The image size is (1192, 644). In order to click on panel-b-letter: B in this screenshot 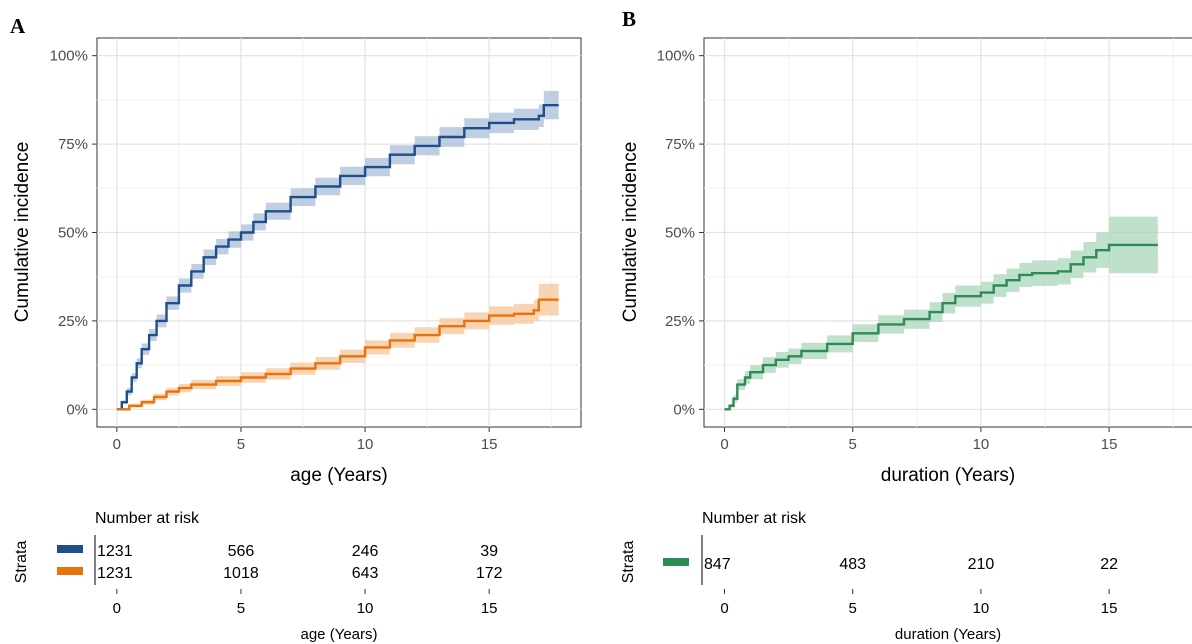, I will do `click(629, 19)`.